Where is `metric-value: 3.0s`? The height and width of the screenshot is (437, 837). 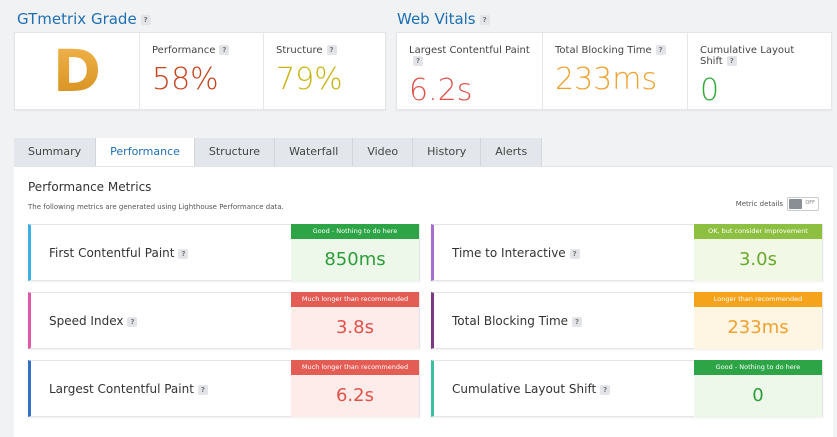
metric-value: 3.0s is located at coordinates (758, 260).